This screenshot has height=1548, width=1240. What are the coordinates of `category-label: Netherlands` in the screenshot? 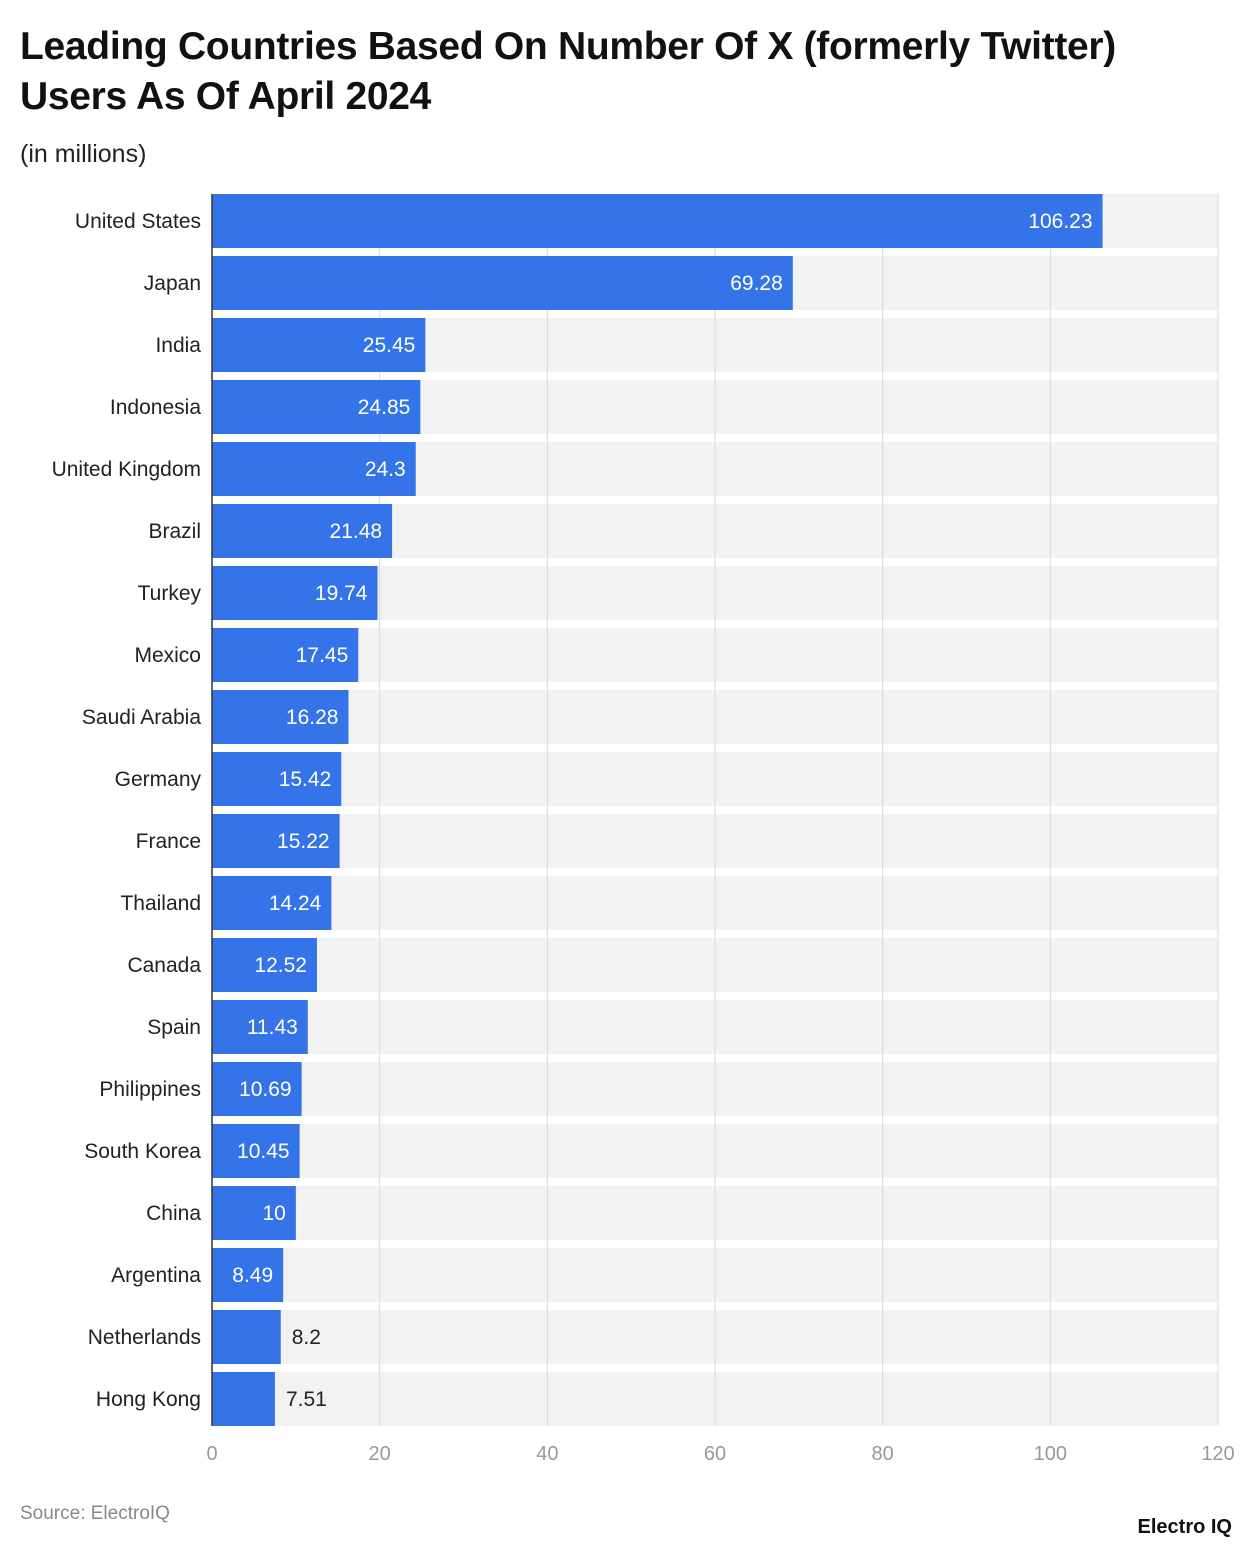 It's located at (144, 1337).